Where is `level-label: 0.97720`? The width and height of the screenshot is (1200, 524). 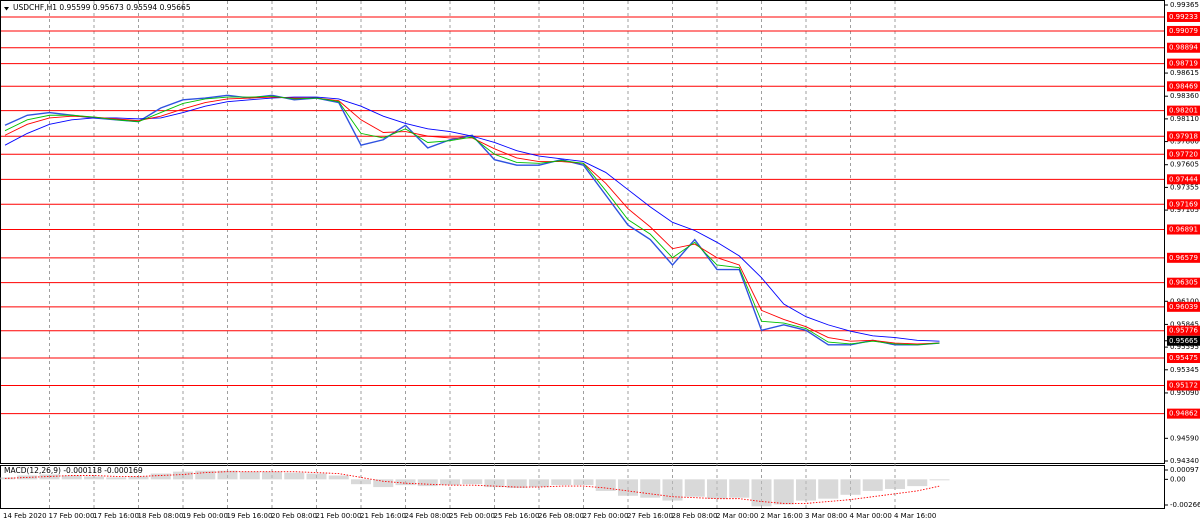 level-label: 0.97720 is located at coordinates (1183, 154).